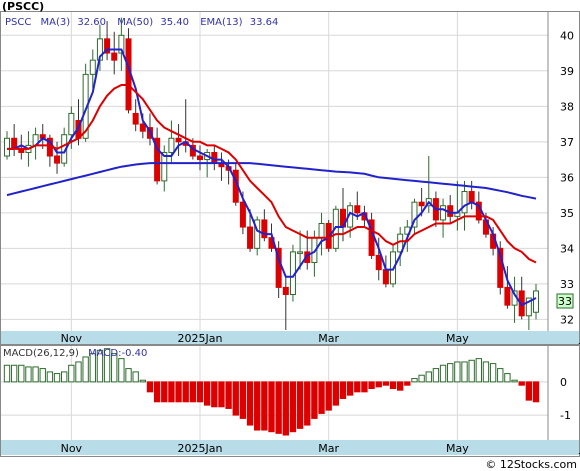 Image resolution: width=580 pixels, height=471 pixels. I want to click on legend-symbol: PSCC, so click(18, 22).